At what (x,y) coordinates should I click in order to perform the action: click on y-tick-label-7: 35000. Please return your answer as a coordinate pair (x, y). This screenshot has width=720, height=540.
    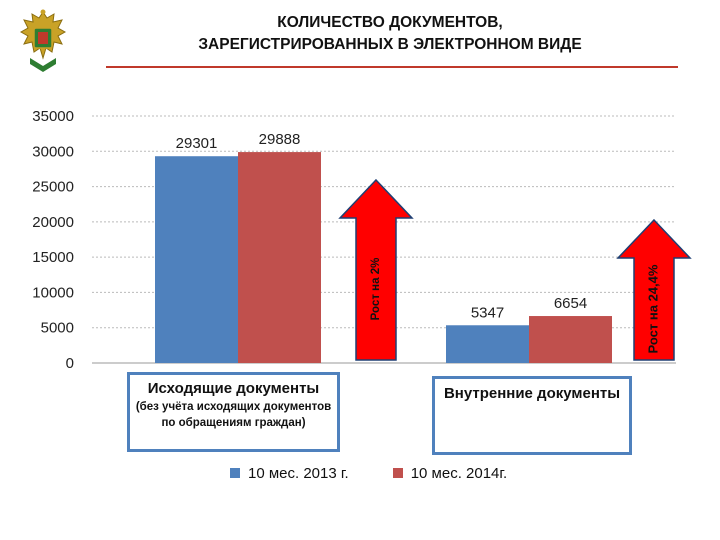
    Looking at the image, I should click on (53, 116).